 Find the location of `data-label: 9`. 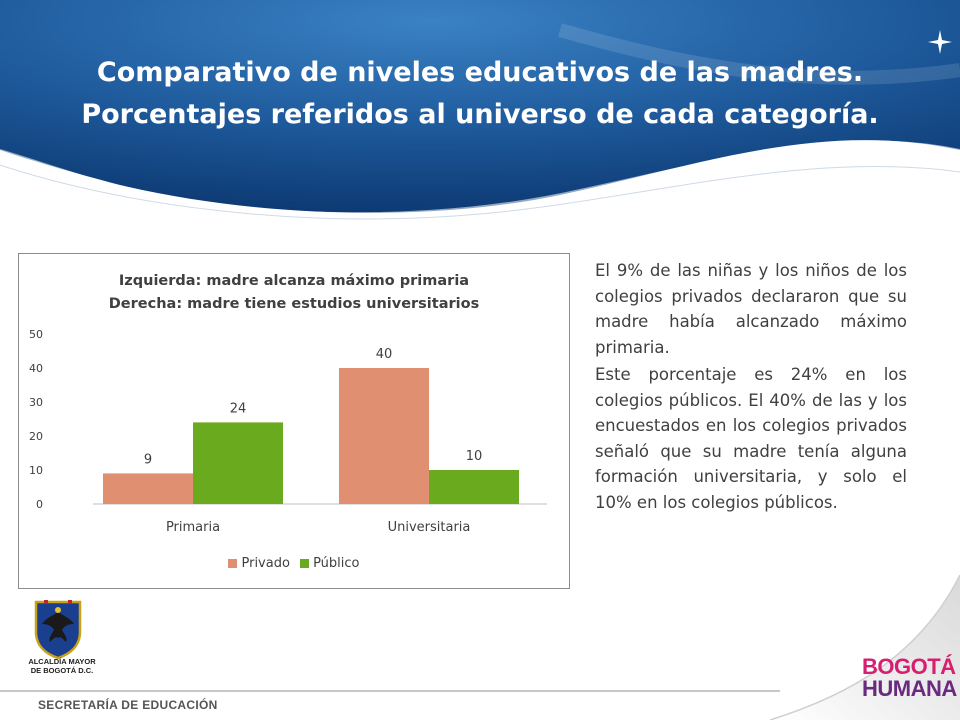

data-label: 9 is located at coordinates (148, 459).